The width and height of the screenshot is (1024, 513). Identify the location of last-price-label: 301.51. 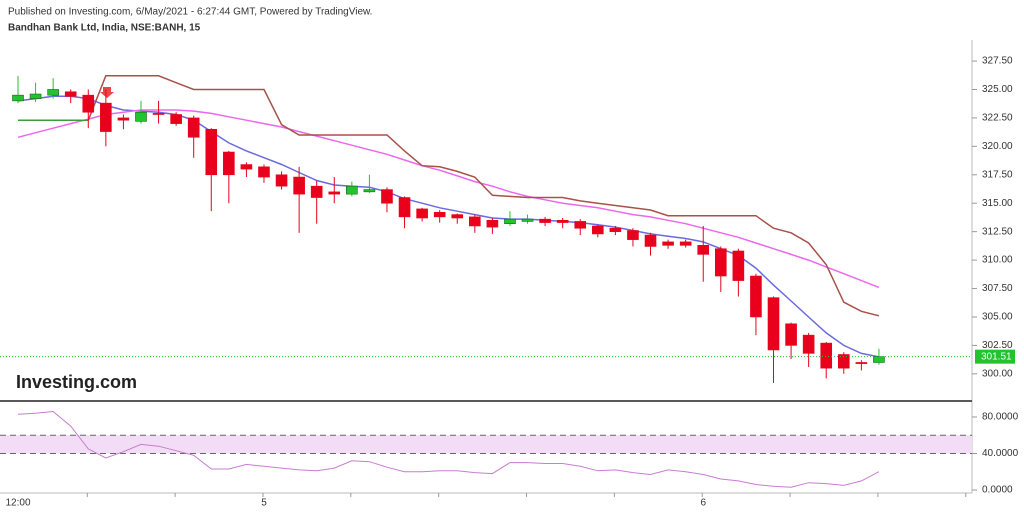
(996, 356).